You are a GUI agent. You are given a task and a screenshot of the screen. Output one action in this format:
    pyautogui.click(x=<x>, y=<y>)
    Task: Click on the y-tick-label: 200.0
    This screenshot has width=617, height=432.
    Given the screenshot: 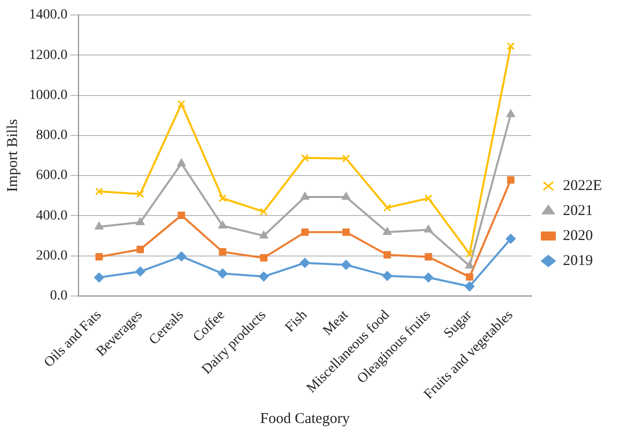 What is the action you would take?
    pyautogui.click(x=52, y=256)
    